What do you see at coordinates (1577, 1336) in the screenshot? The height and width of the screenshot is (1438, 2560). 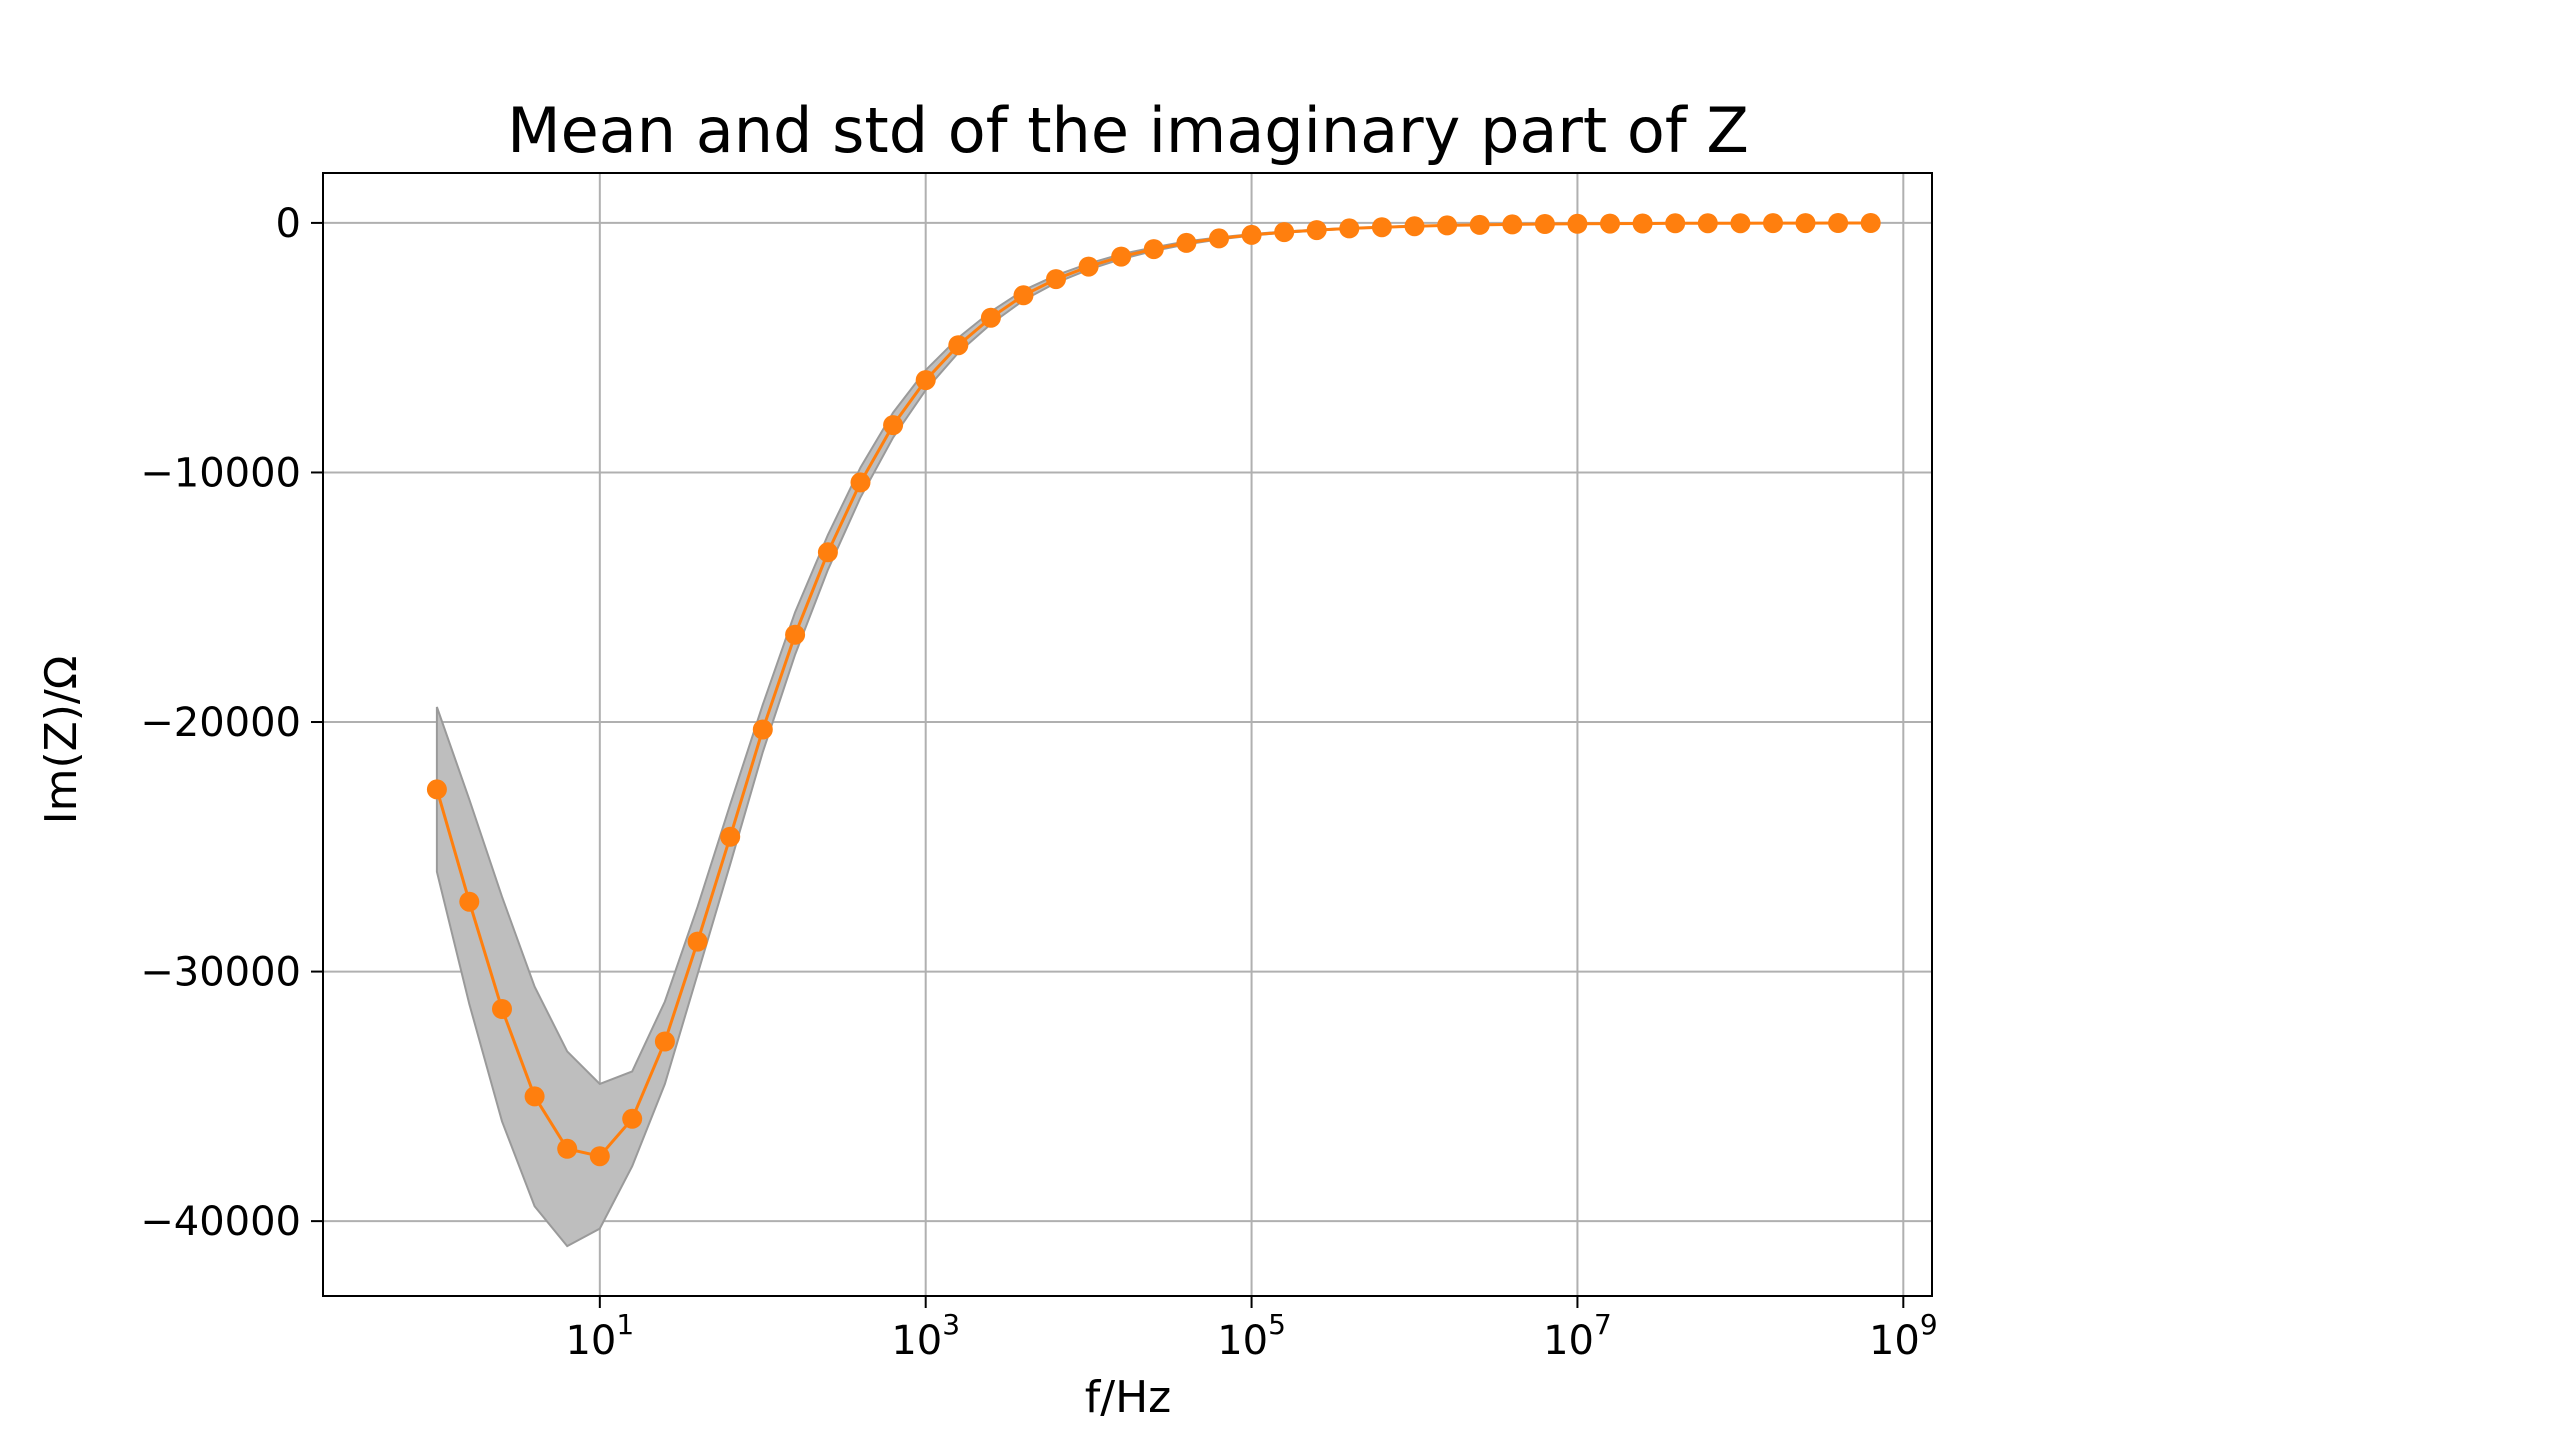 I see `x-tick-label: 10⁷` at bounding box center [1577, 1336].